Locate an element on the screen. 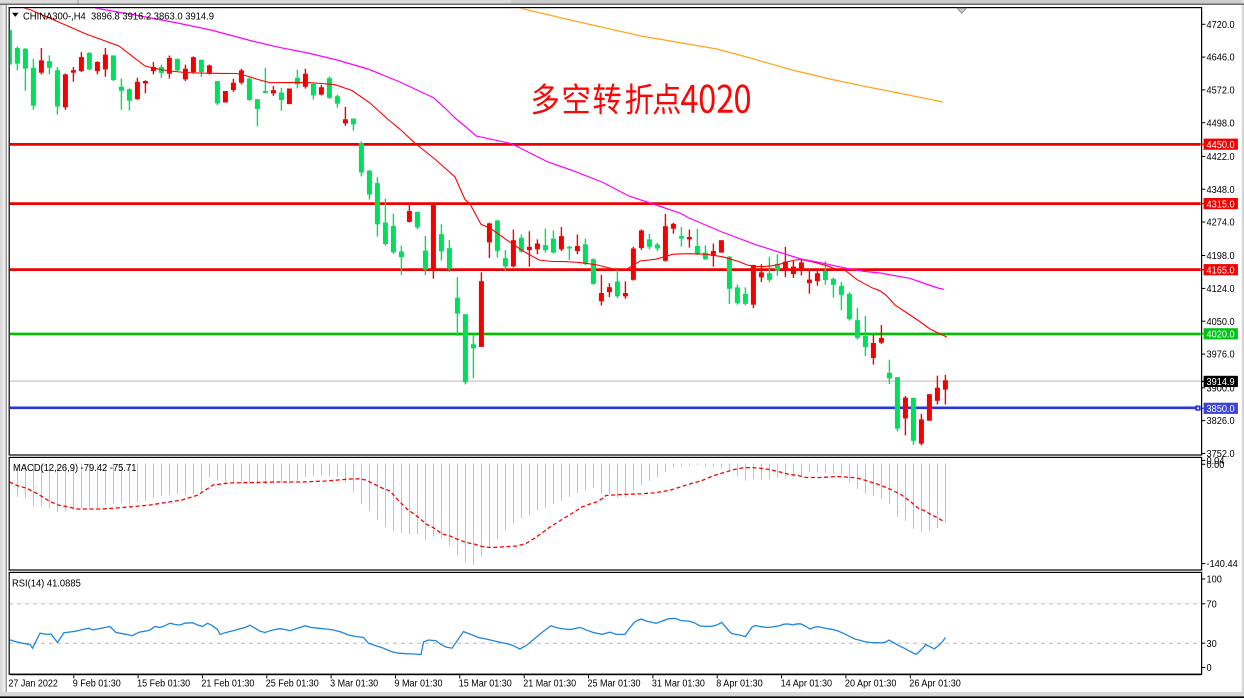 This screenshot has height=698, width=1244. svg-text: 3976.0 is located at coordinates (1221, 355).